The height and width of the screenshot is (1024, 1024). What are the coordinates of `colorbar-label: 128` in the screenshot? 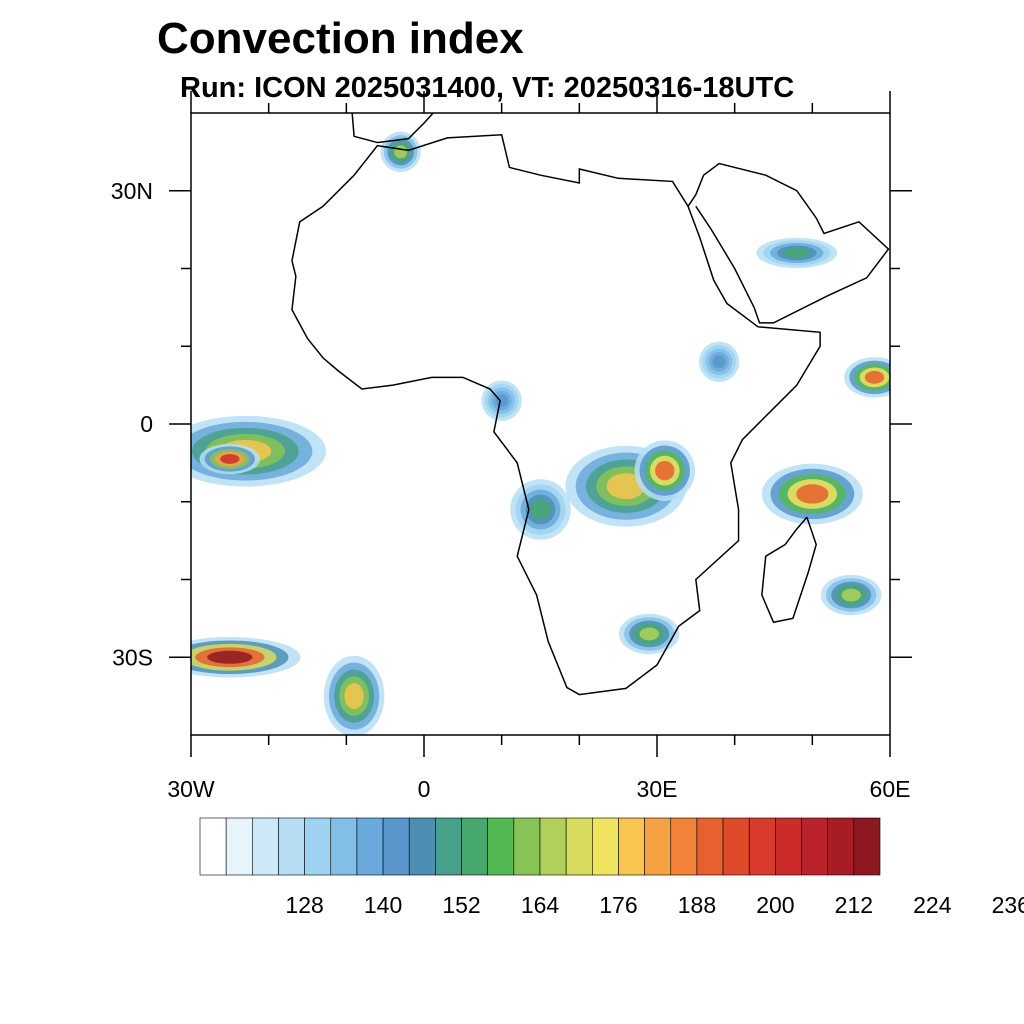 It's located at (304, 905).